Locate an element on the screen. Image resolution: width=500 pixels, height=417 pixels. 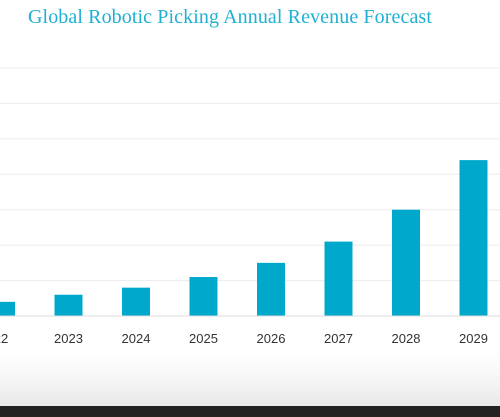
bar-2025 is located at coordinates (203, 296).